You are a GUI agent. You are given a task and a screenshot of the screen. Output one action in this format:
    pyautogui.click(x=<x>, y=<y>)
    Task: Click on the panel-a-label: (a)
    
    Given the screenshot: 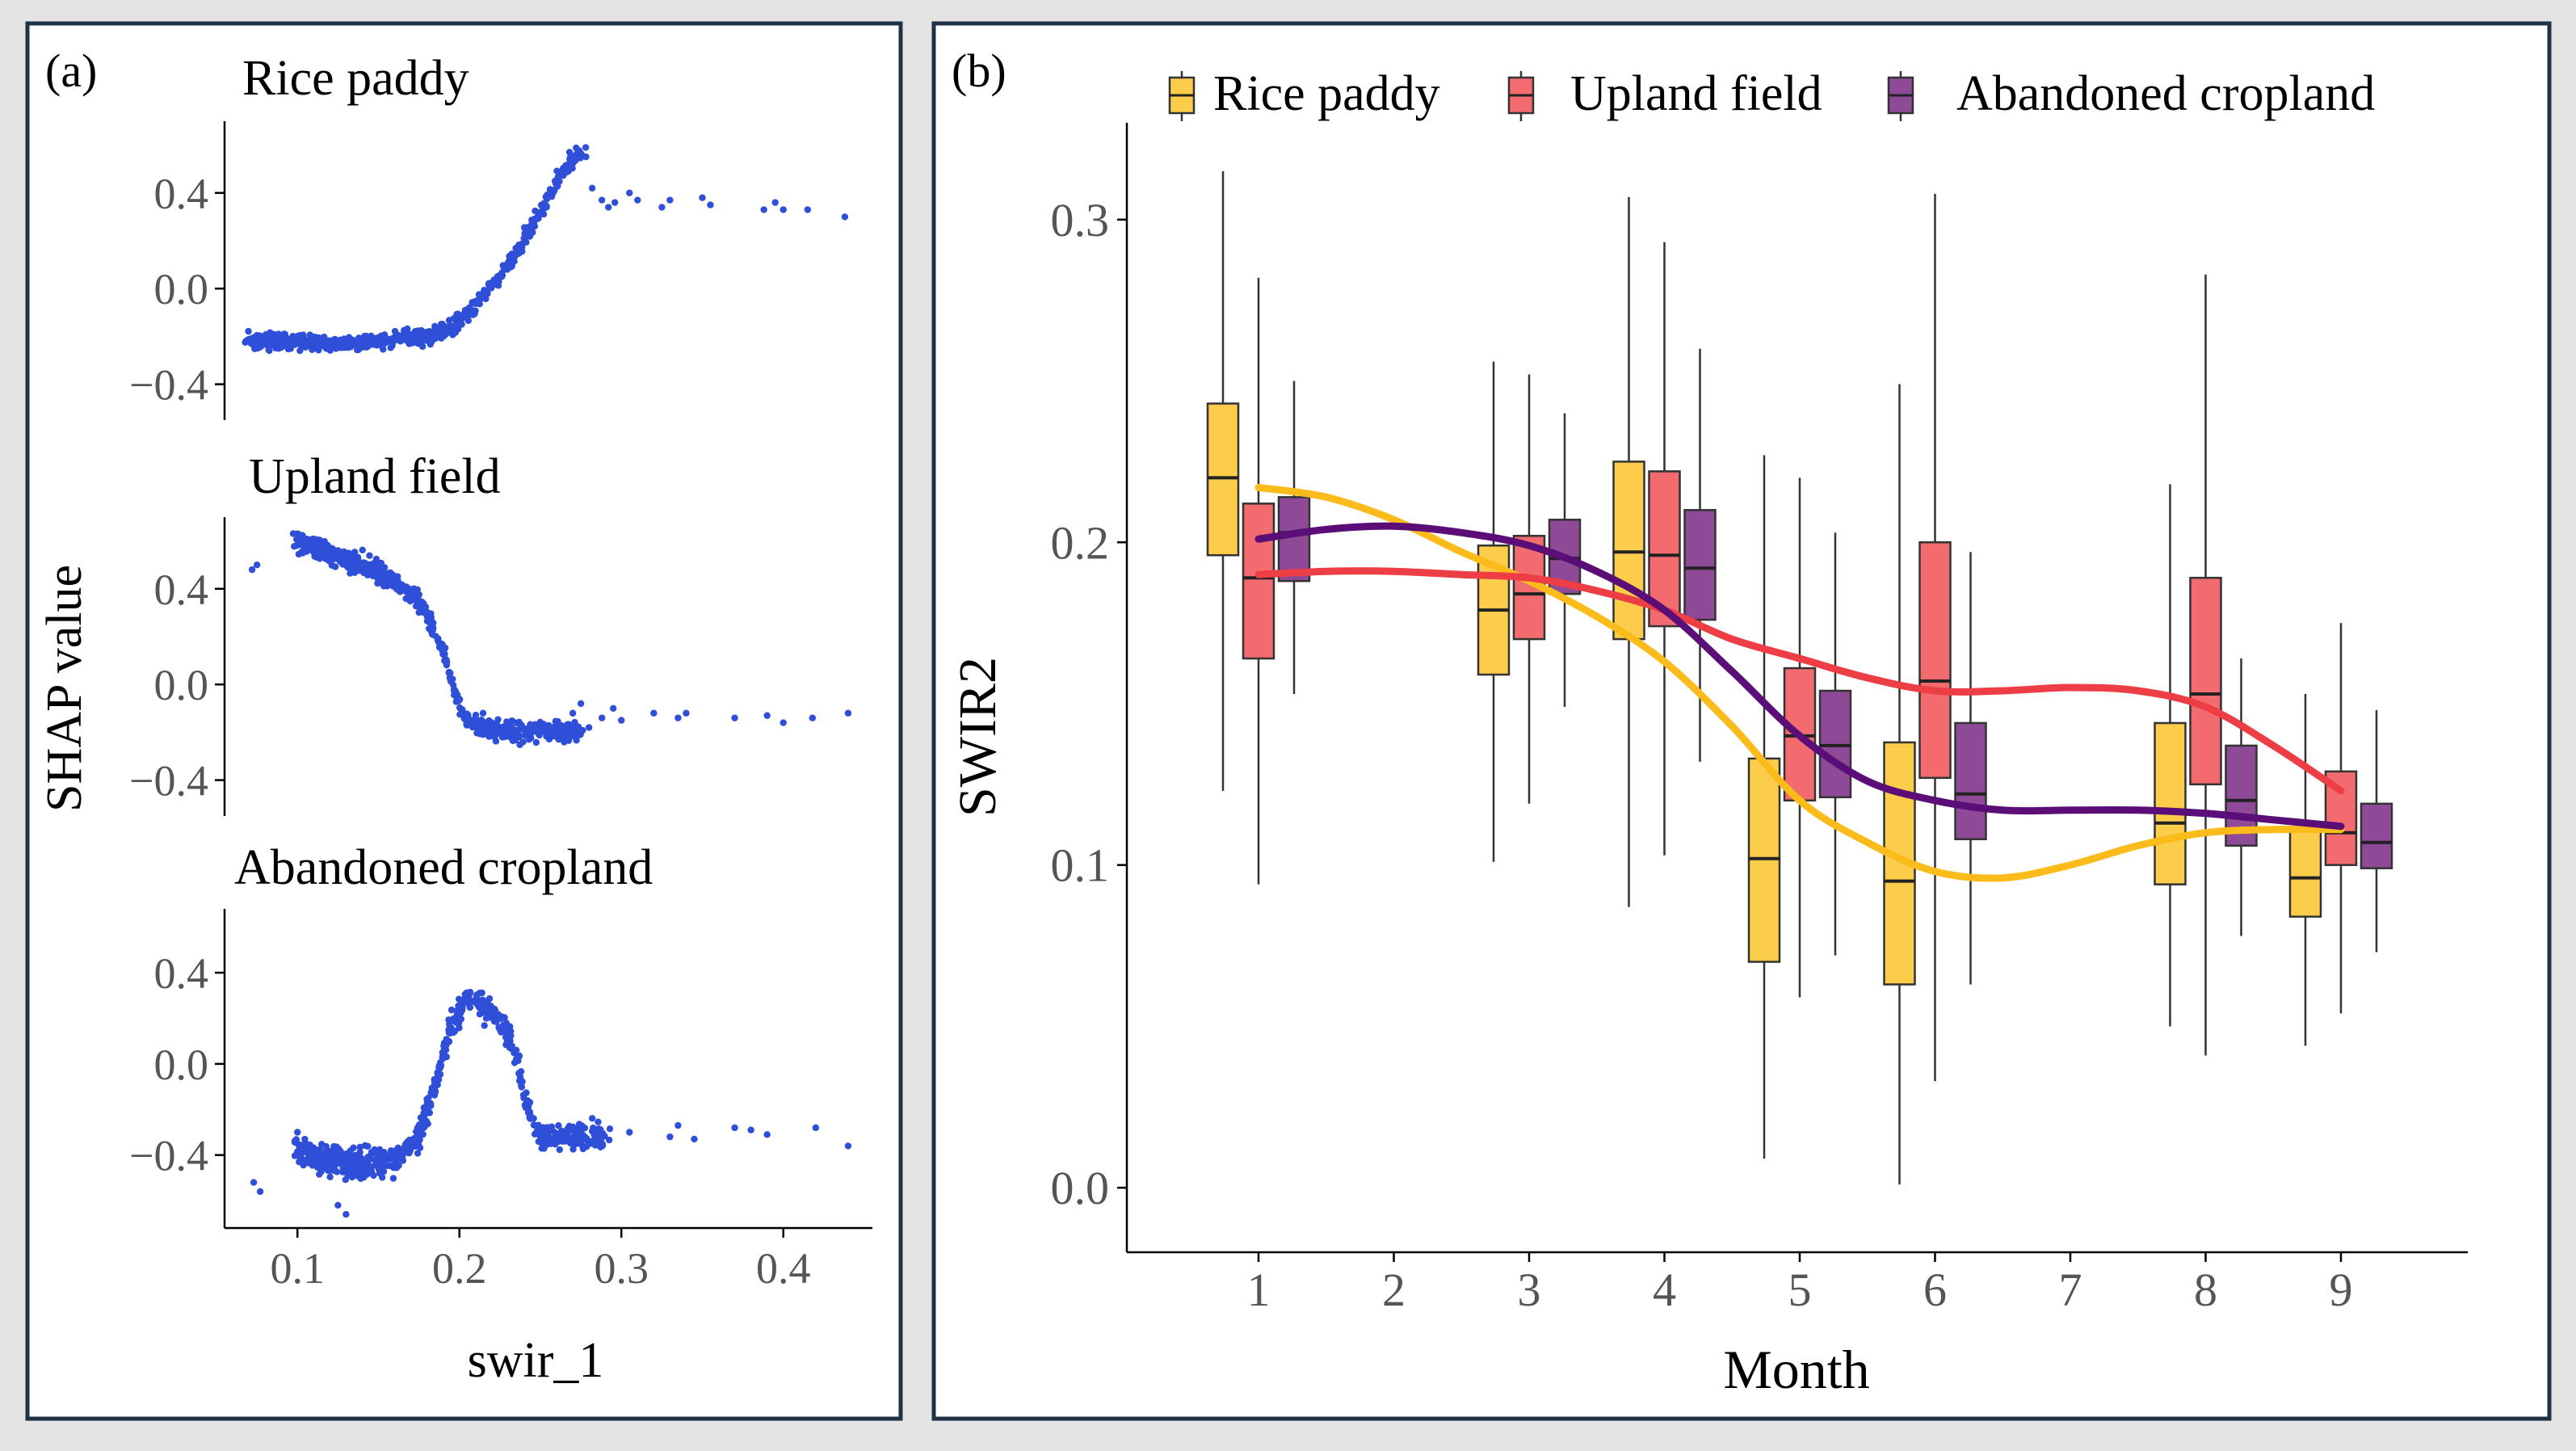 What is the action you would take?
    pyautogui.click(x=71, y=70)
    